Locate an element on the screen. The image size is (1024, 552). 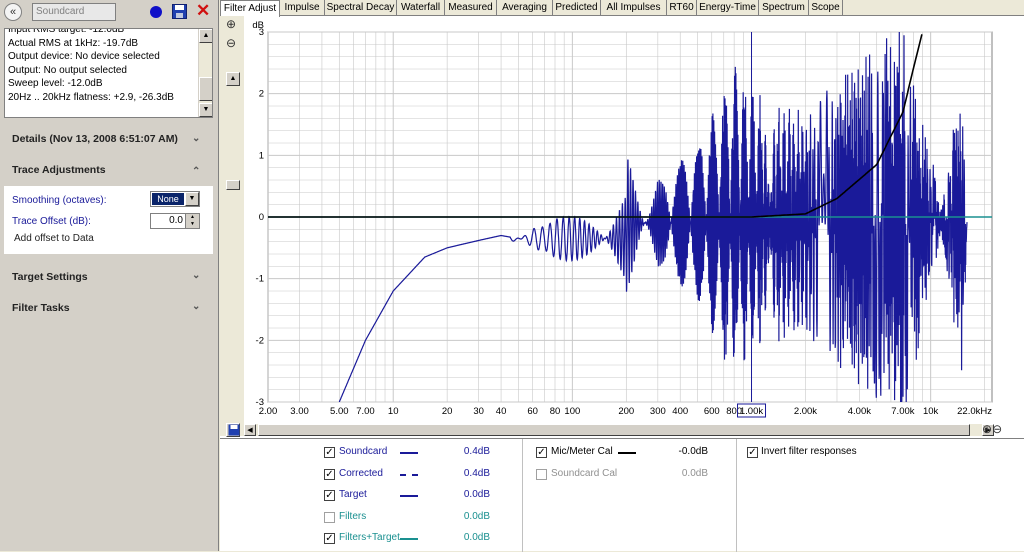
y-tick-label: -2 is located at coordinates (260, 340).